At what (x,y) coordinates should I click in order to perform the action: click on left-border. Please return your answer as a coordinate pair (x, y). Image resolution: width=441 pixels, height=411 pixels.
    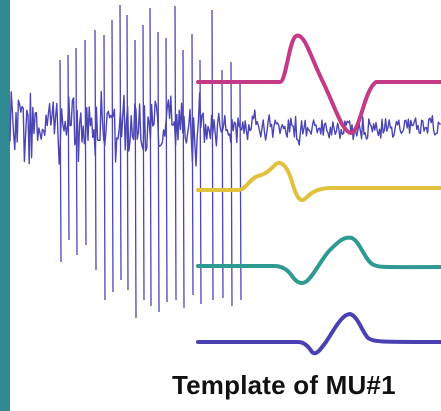
    Looking at the image, I should click on (5, 205).